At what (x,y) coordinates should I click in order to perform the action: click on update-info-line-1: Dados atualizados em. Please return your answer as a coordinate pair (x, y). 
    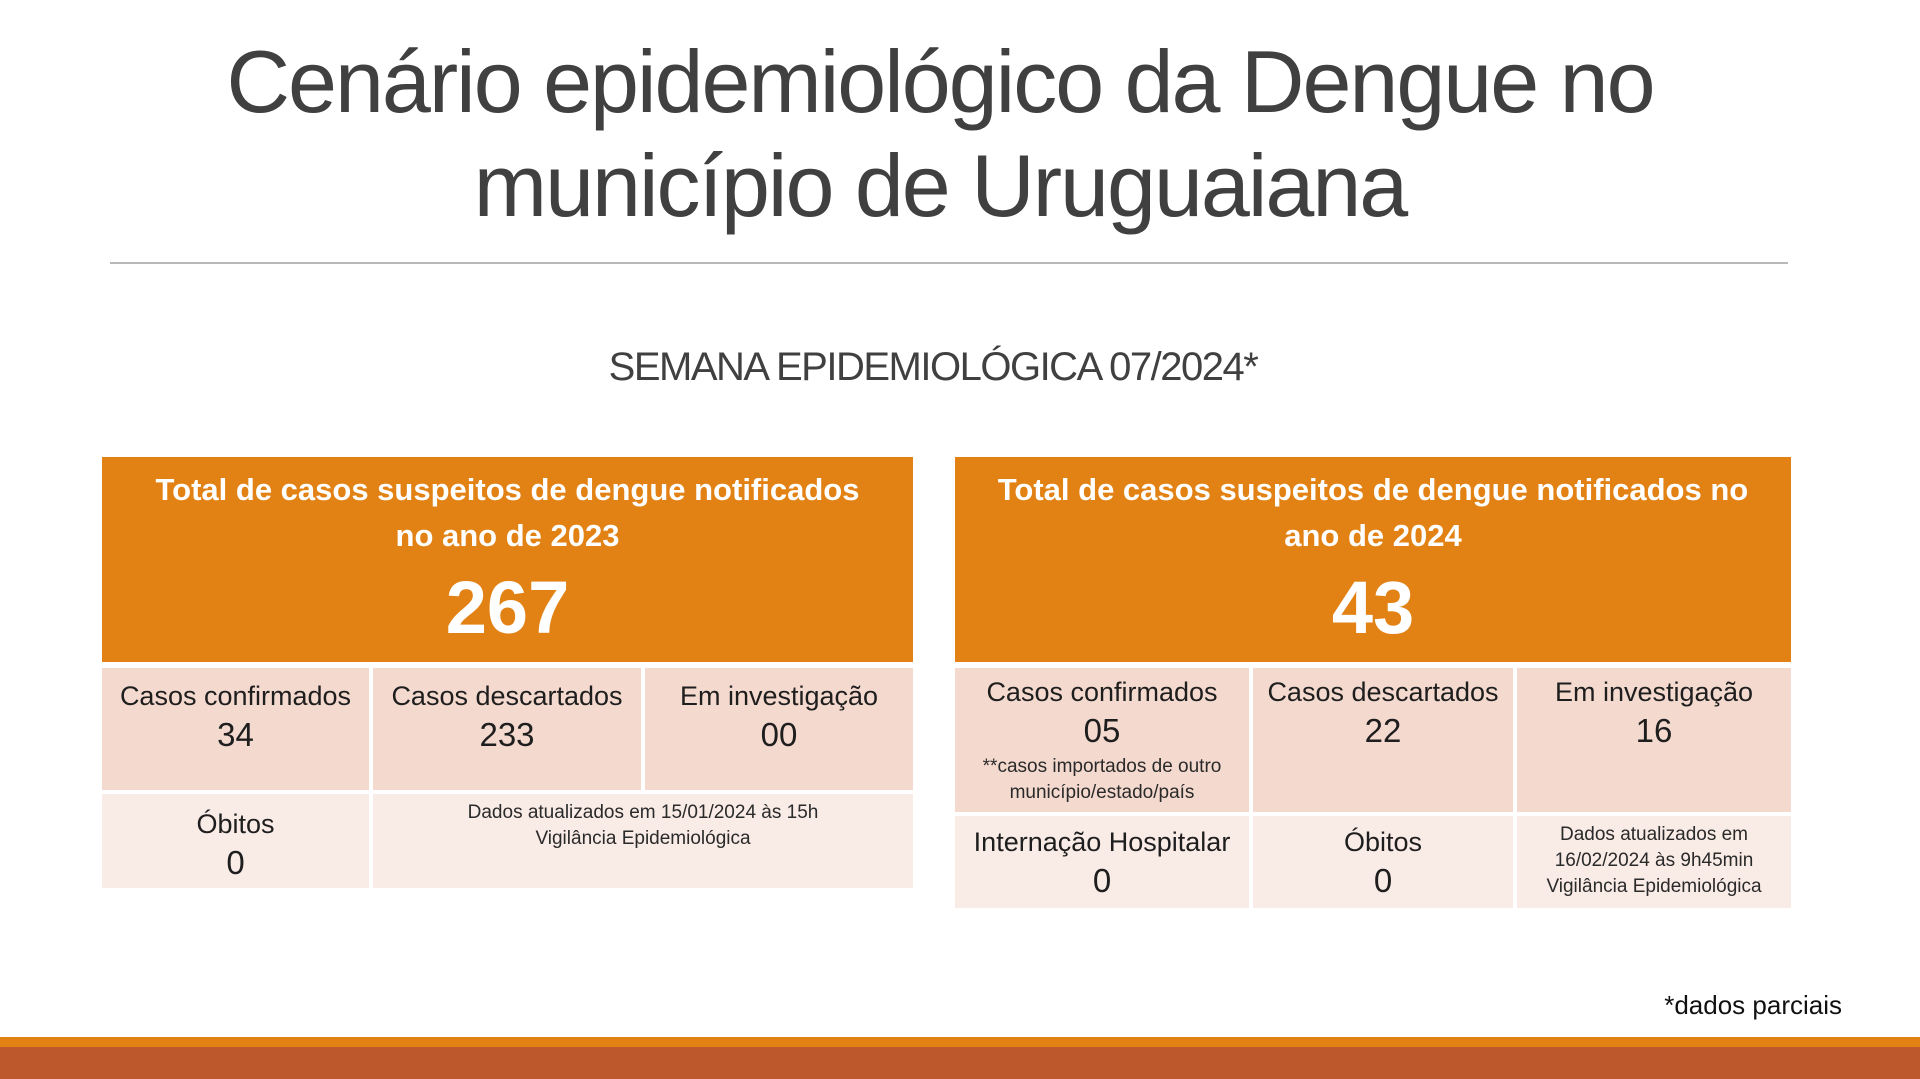
    Looking at the image, I should click on (1654, 834).